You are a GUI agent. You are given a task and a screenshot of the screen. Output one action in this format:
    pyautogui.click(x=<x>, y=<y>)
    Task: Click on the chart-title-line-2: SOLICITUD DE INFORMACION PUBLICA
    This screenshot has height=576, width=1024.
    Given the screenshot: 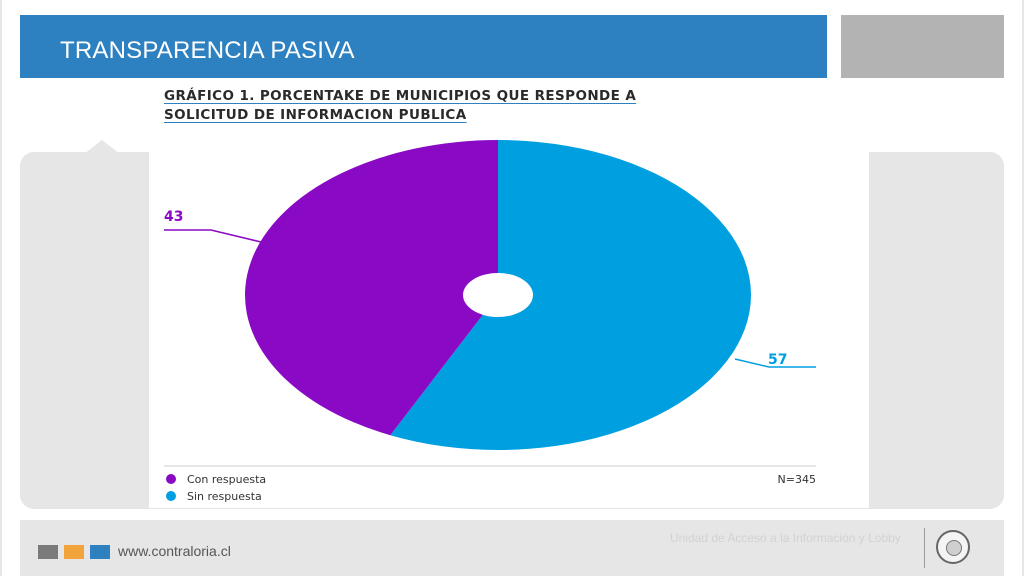 What is the action you would take?
    pyautogui.click(x=315, y=115)
    